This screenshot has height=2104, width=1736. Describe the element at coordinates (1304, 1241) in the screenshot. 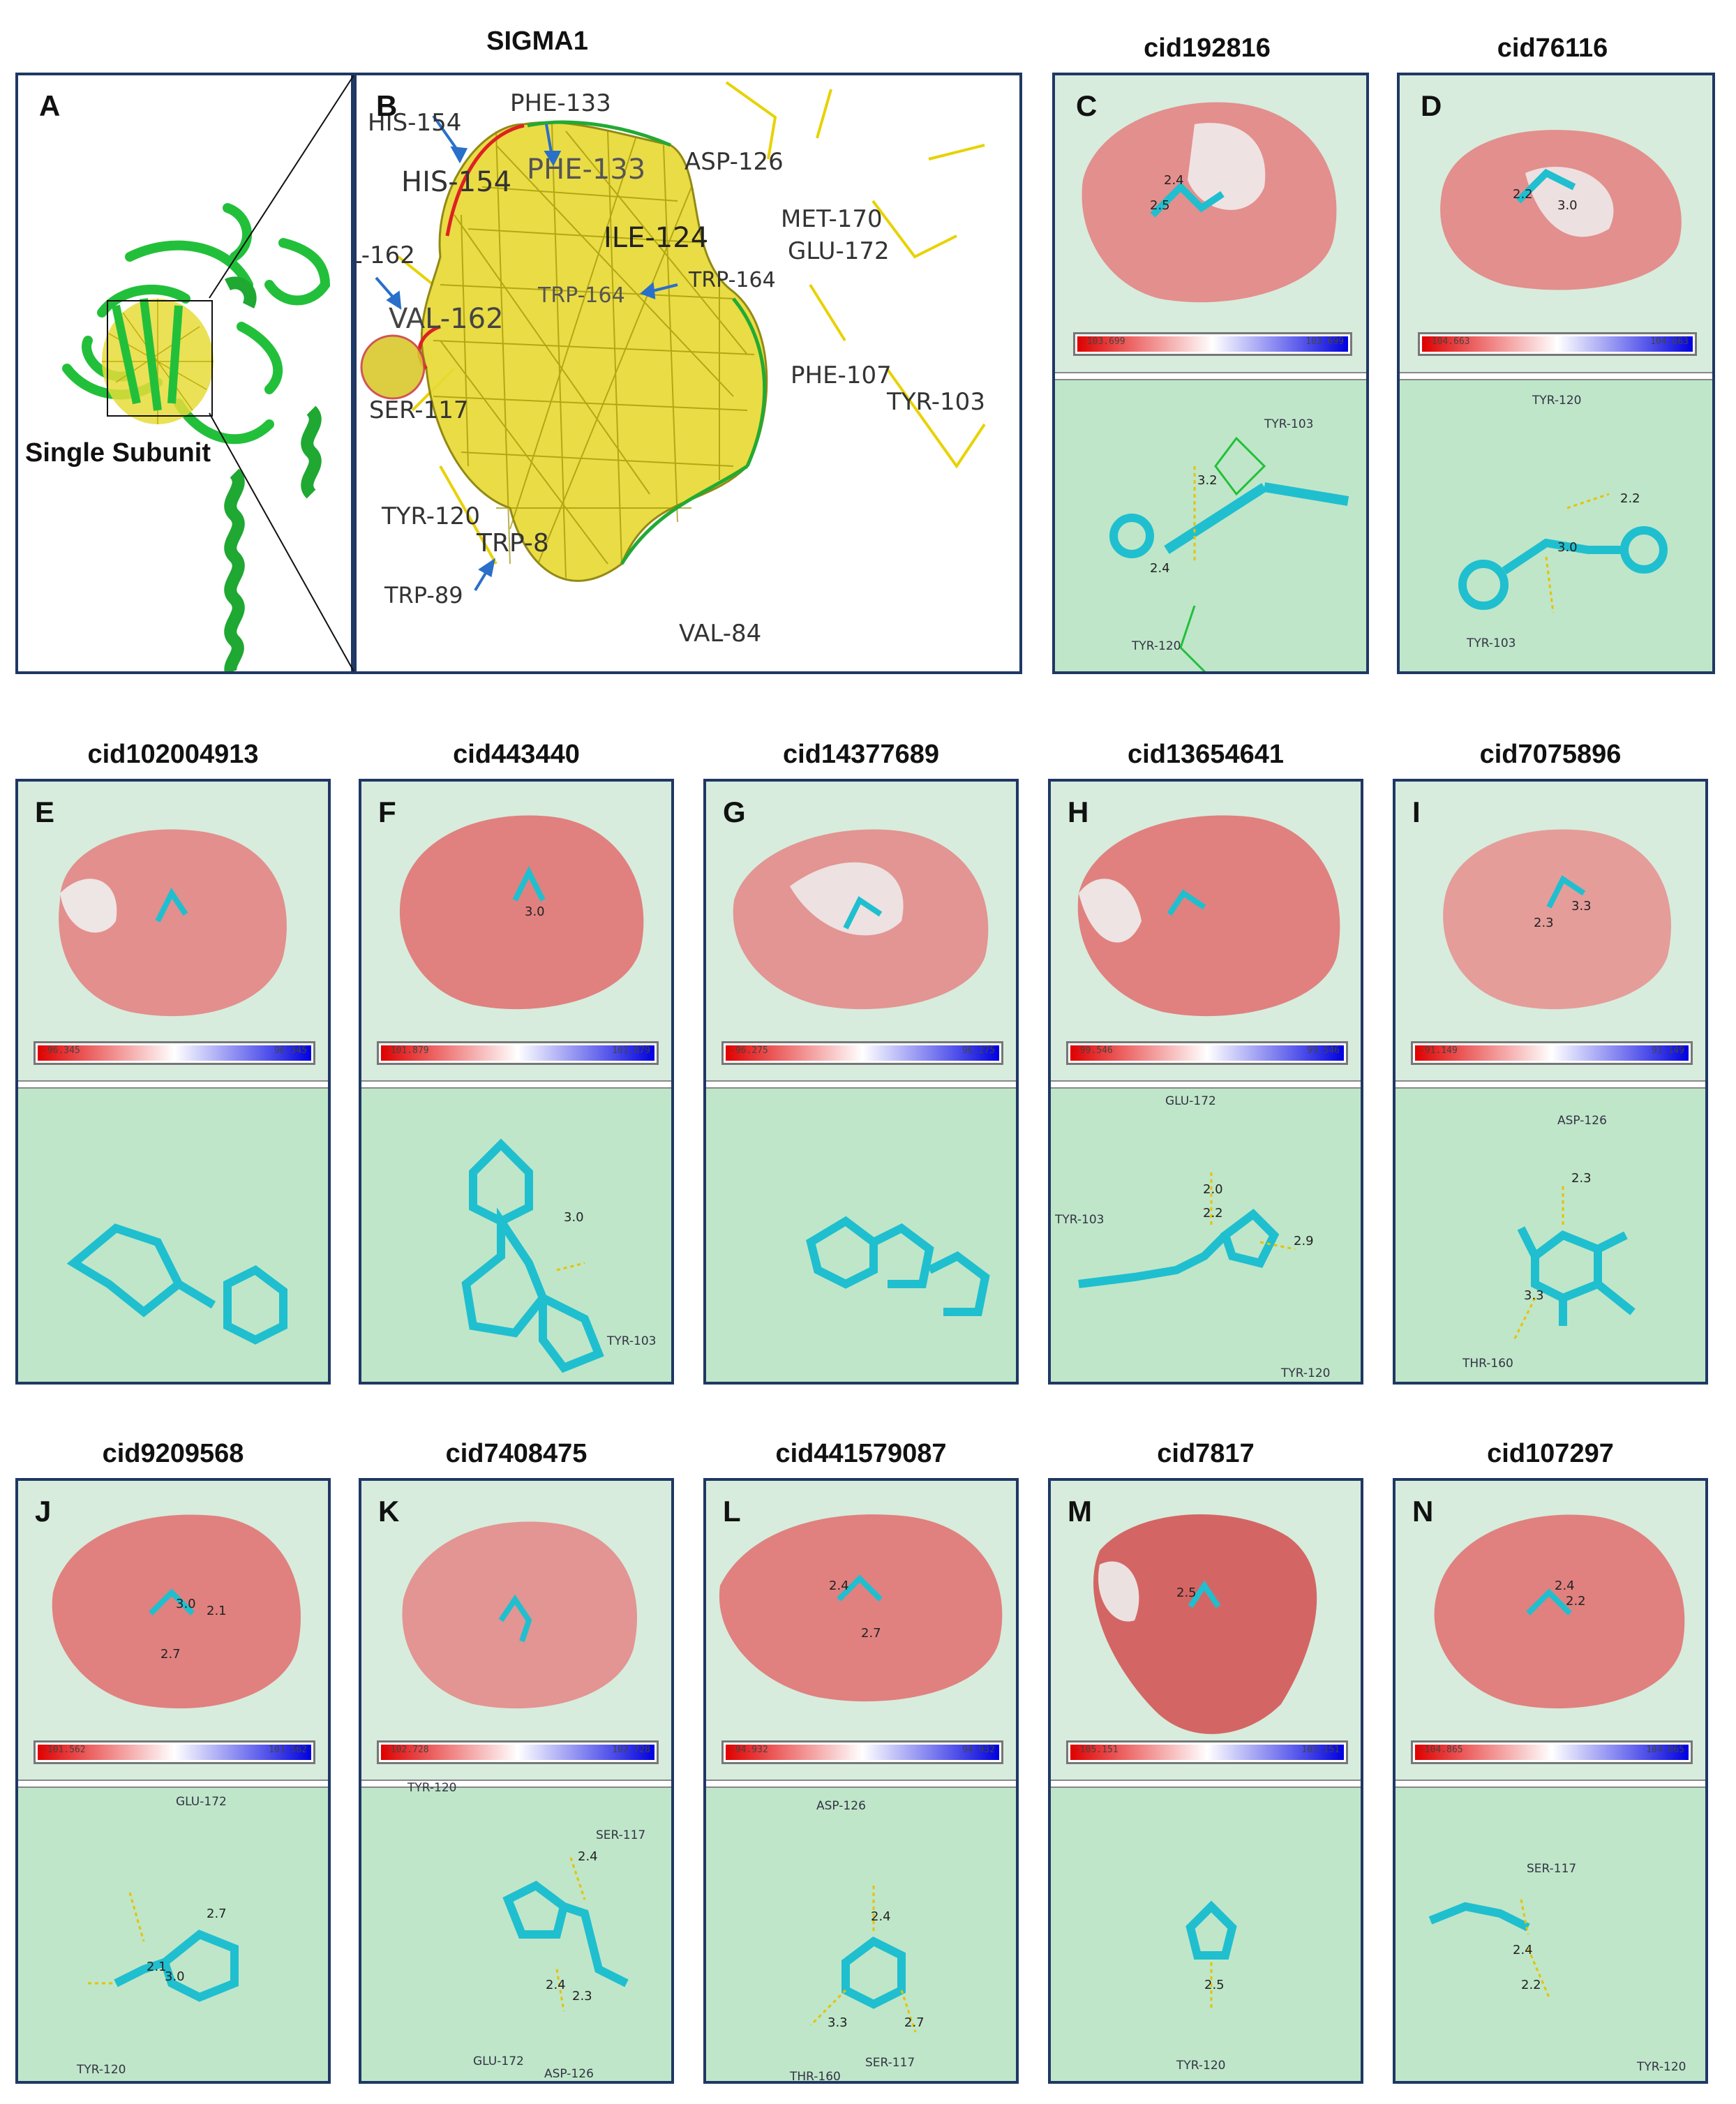

I see `lig-dist: 2.9` at that location.